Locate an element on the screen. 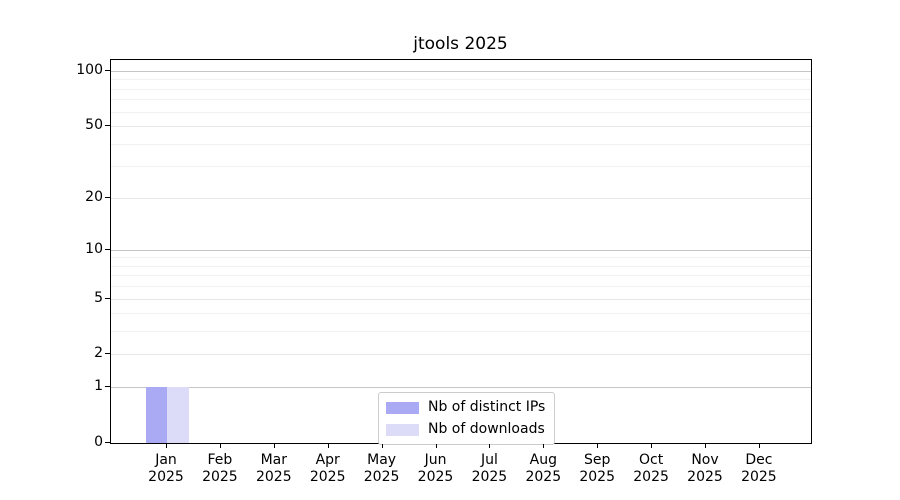 This screenshot has width=900, height=500. y-tick-label: 50 is located at coordinates (94, 125).